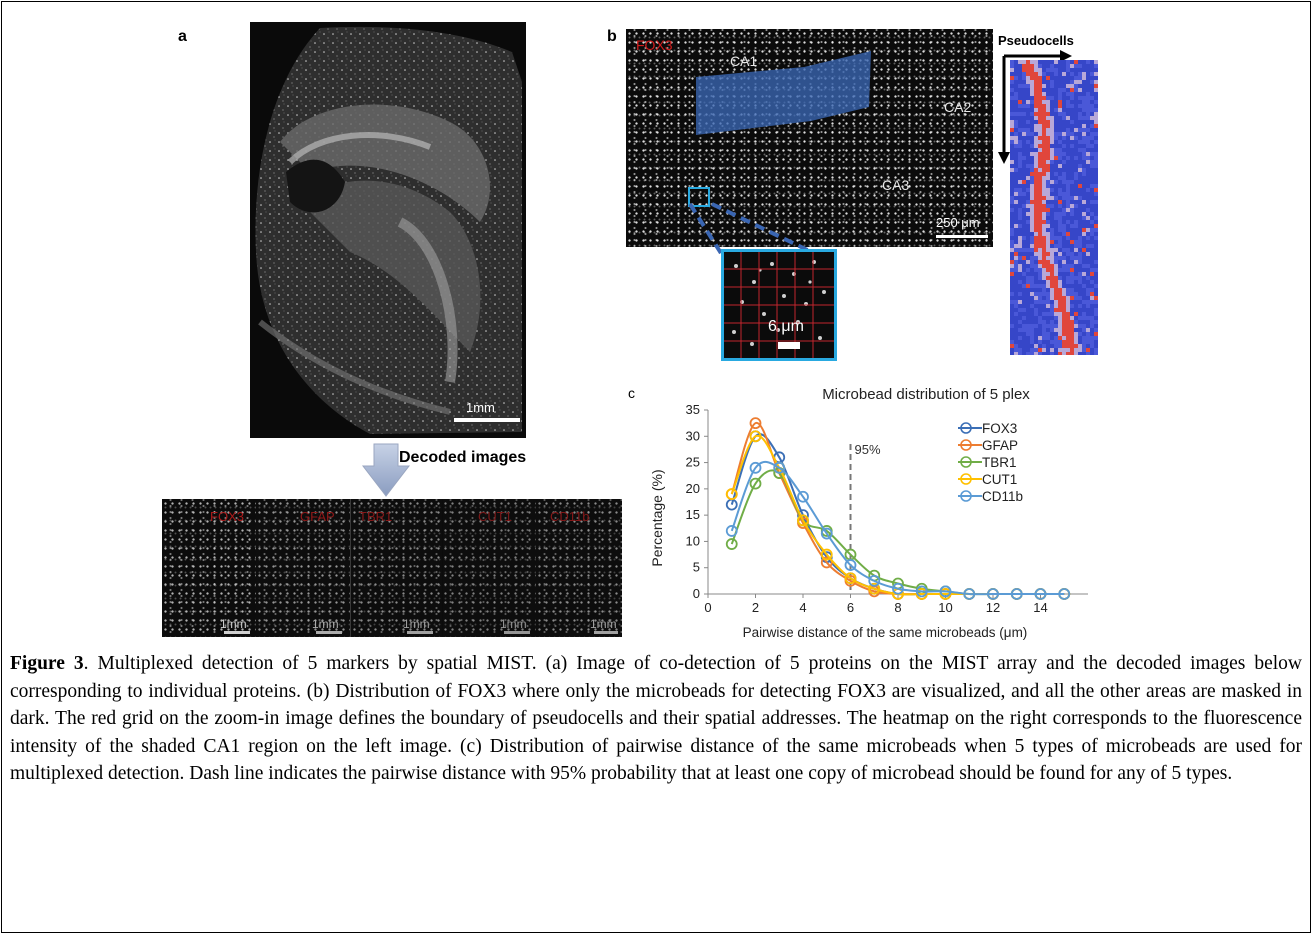  Describe the element at coordinates (826, 533) in the screenshot. I see `data-point` at that location.